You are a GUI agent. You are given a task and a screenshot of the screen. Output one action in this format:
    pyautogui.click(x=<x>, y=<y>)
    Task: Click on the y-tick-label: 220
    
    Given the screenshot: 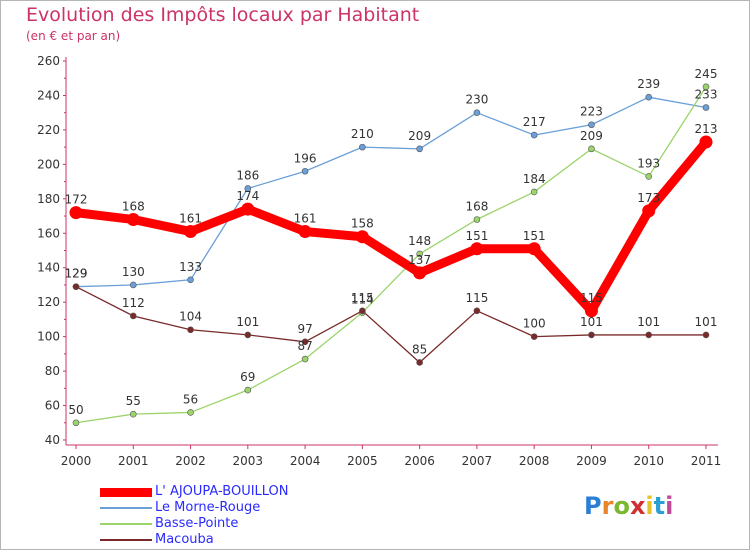 What is the action you would take?
    pyautogui.click(x=48, y=130)
    